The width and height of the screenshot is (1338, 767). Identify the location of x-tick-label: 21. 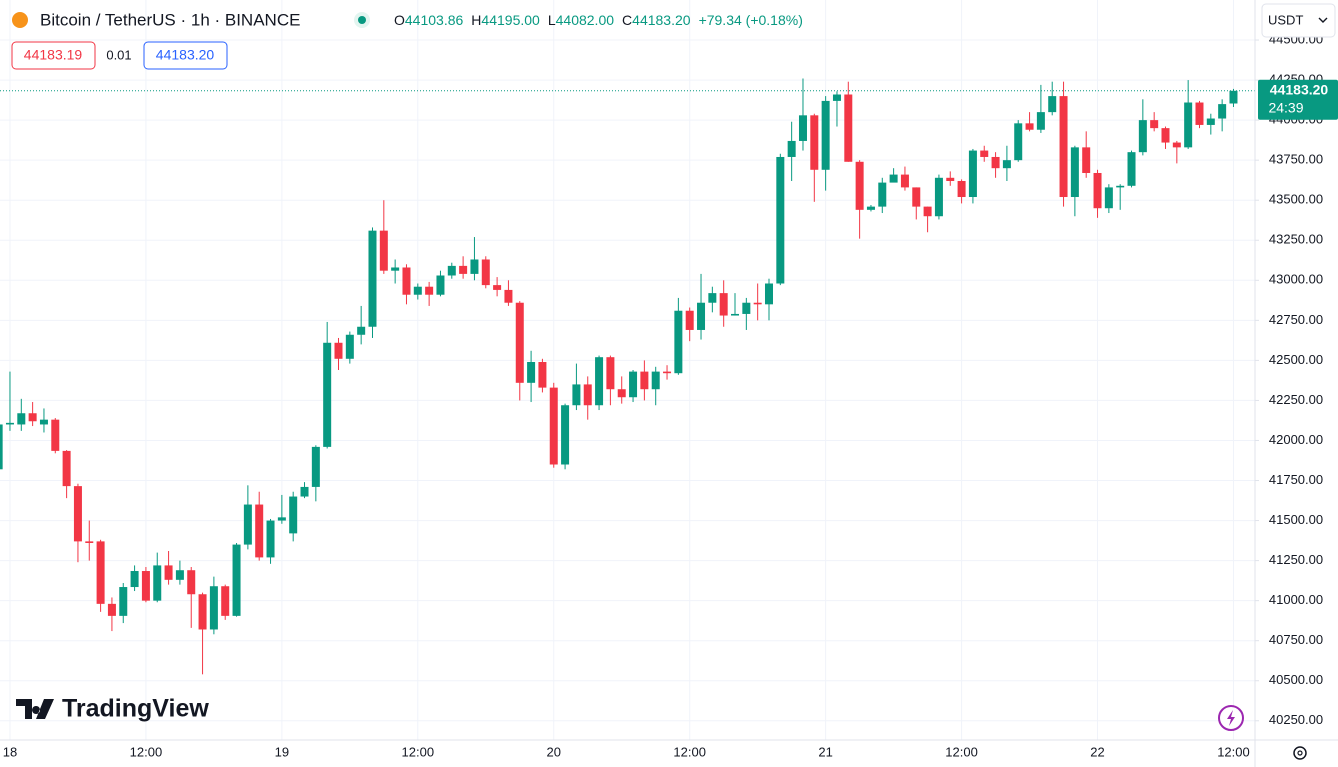
(825, 751).